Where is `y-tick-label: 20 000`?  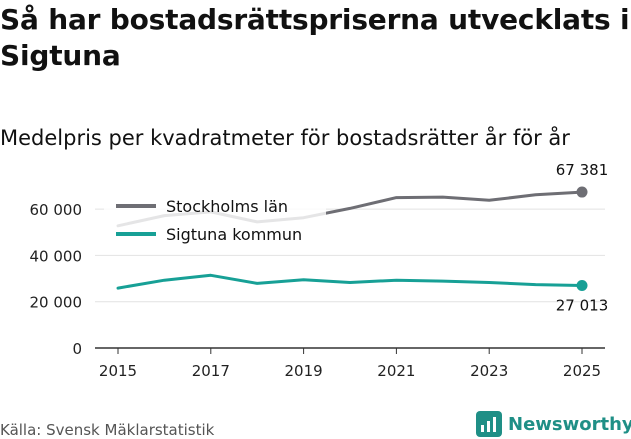
y-tick-label: 20 000 is located at coordinates (56, 303).